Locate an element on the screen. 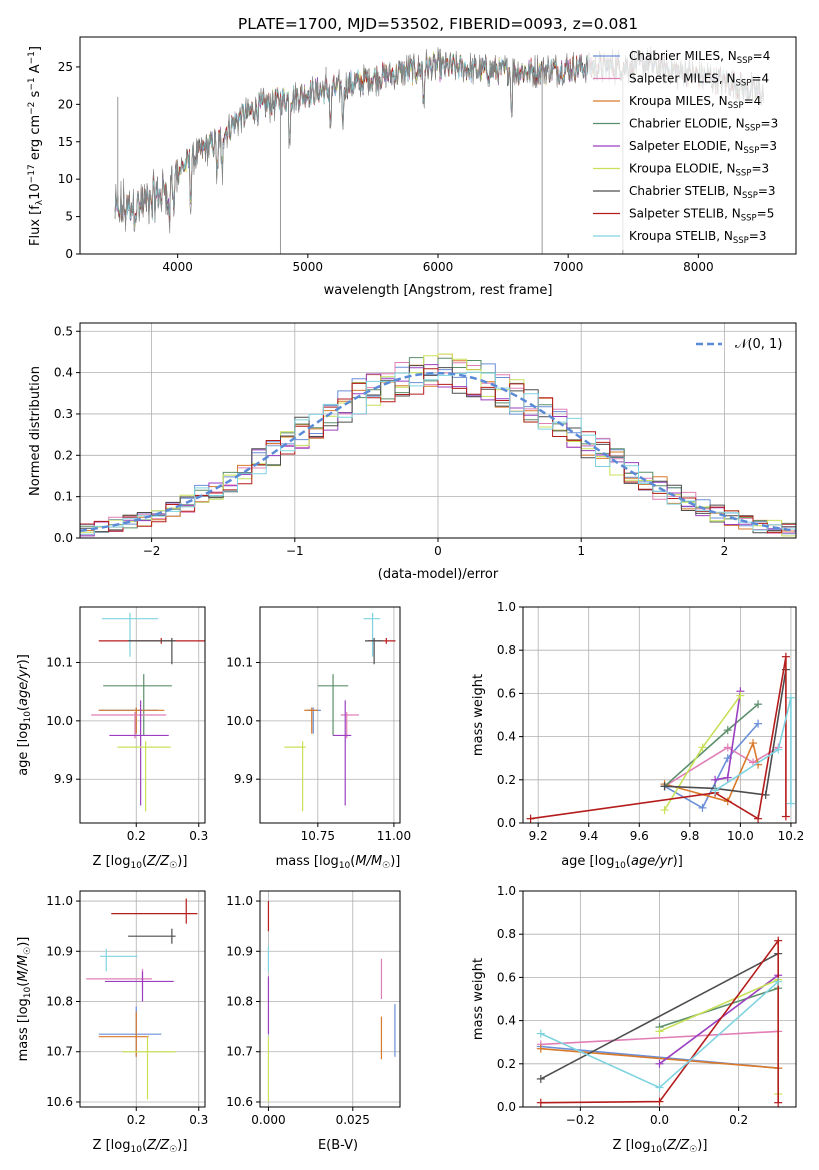 This screenshot has height=1170, width=819. xtick-label: 9.4 is located at coordinates (588, 836).